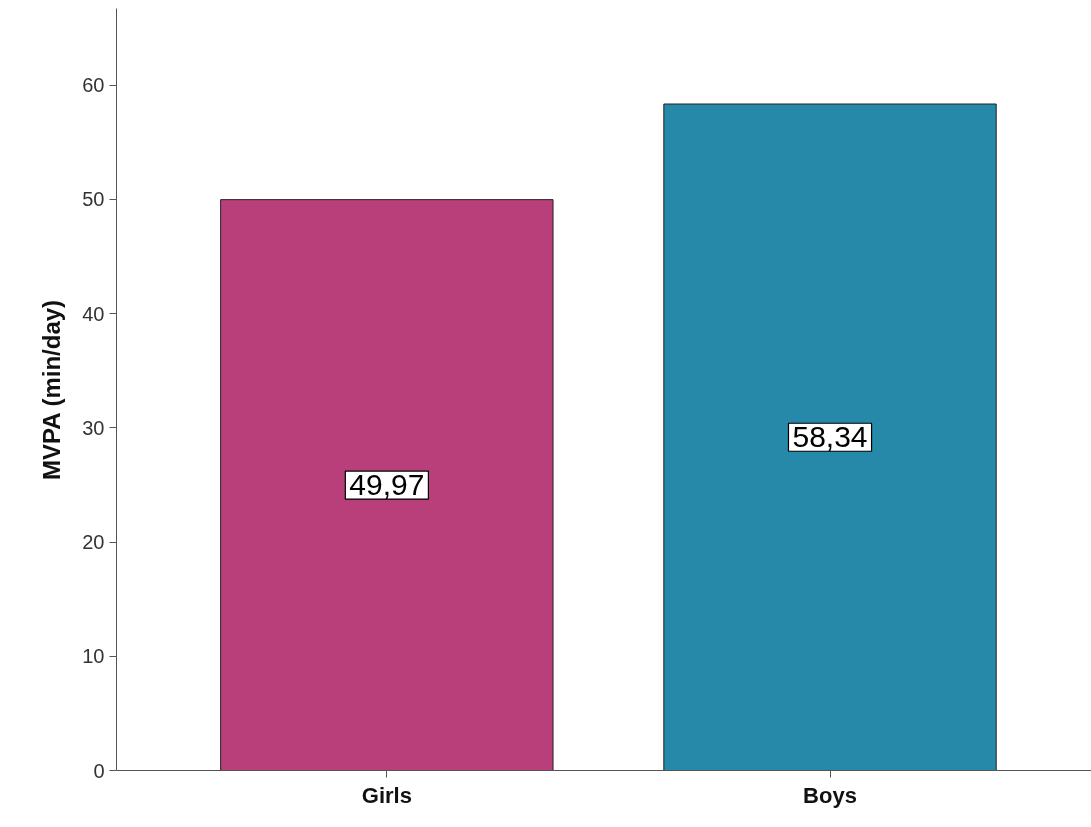 This screenshot has width=1091, height=827. Describe the element at coordinates (93, 427) in the screenshot. I see `y-tick-label: 30` at that location.